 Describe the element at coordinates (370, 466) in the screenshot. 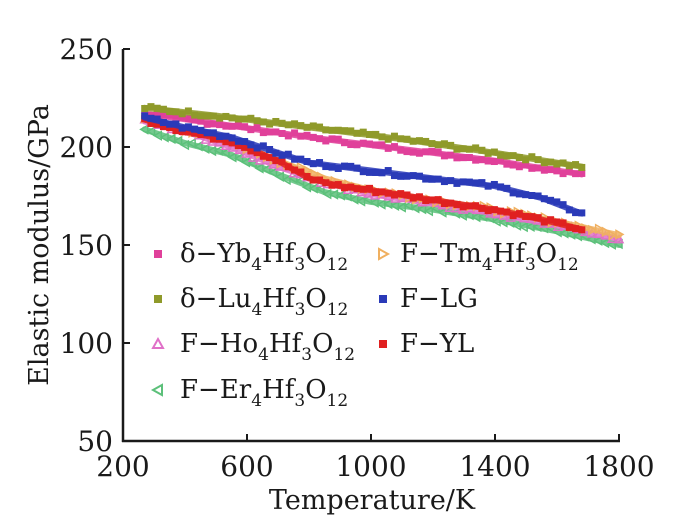

I see `x-tick-label: 1000` at that location.